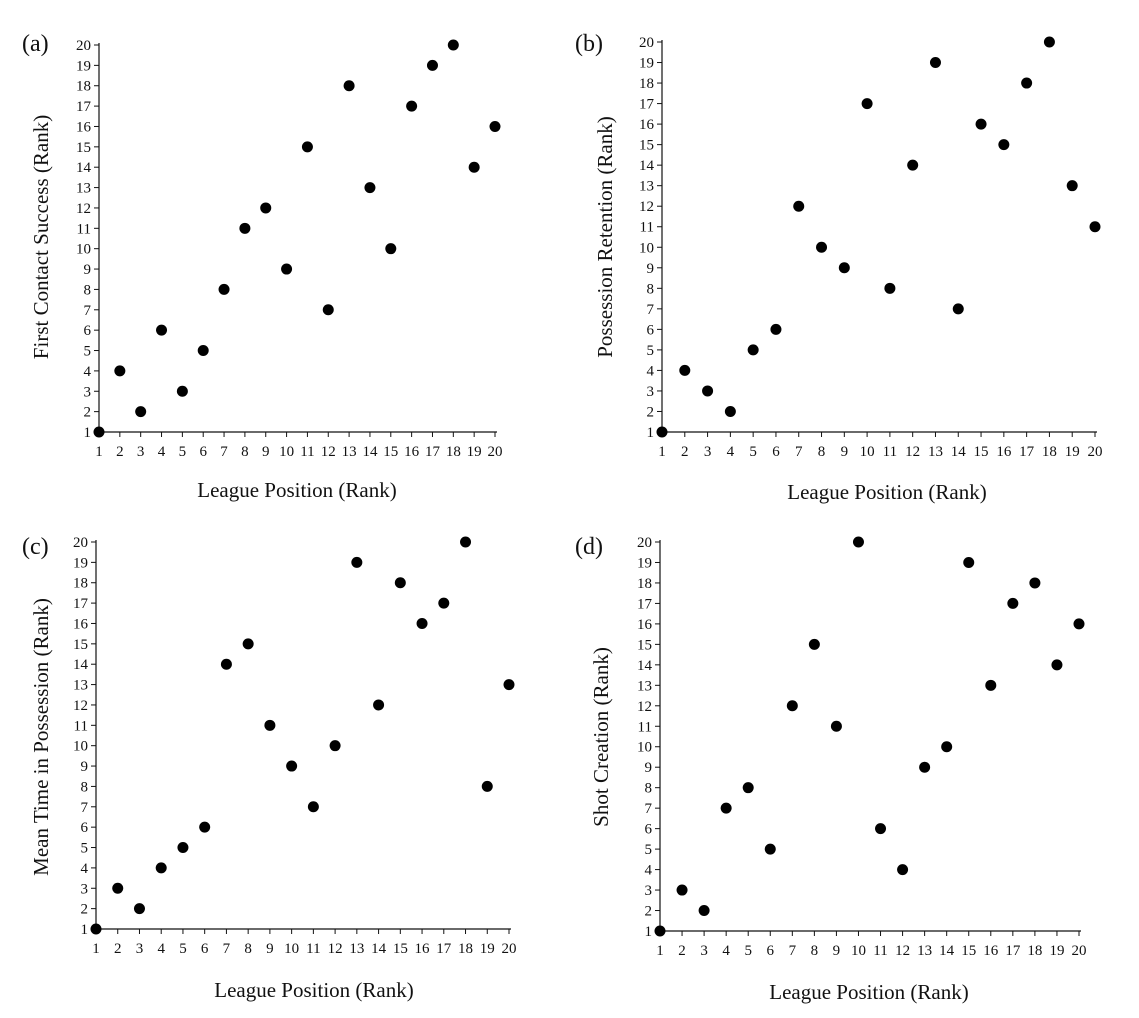 The height and width of the screenshot is (1018, 1139). What do you see at coordinates (605, 237) in the screenshot?
I see `y-axis-title-b: Possession Retention (Rank)` at bounding box center [605, 237].